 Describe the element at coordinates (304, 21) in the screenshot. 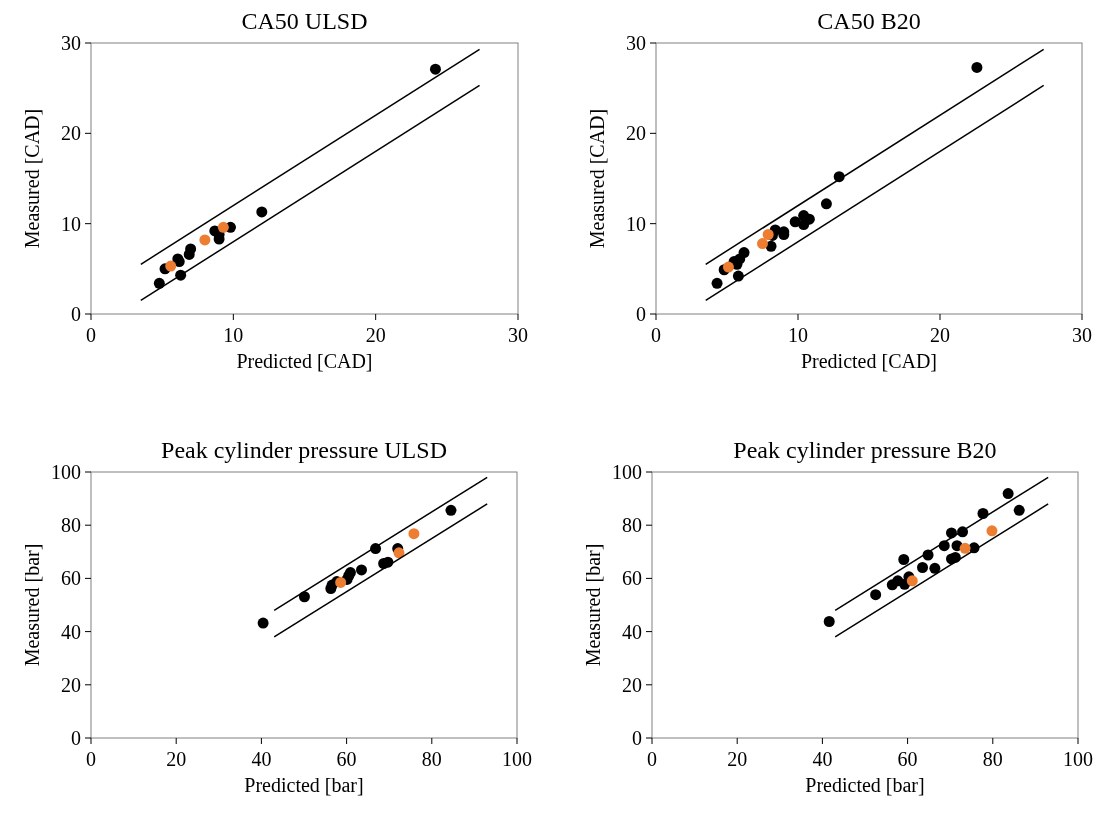

I see `chart-title: CA50 ULSD` at that location.